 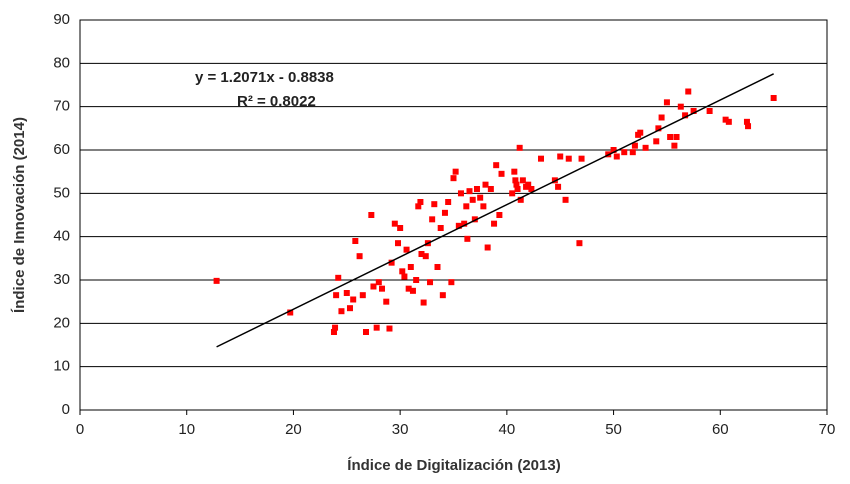 I want to click on trendline-equation: y = 1.2071x - 0.8838, so click(x=264, y=77).